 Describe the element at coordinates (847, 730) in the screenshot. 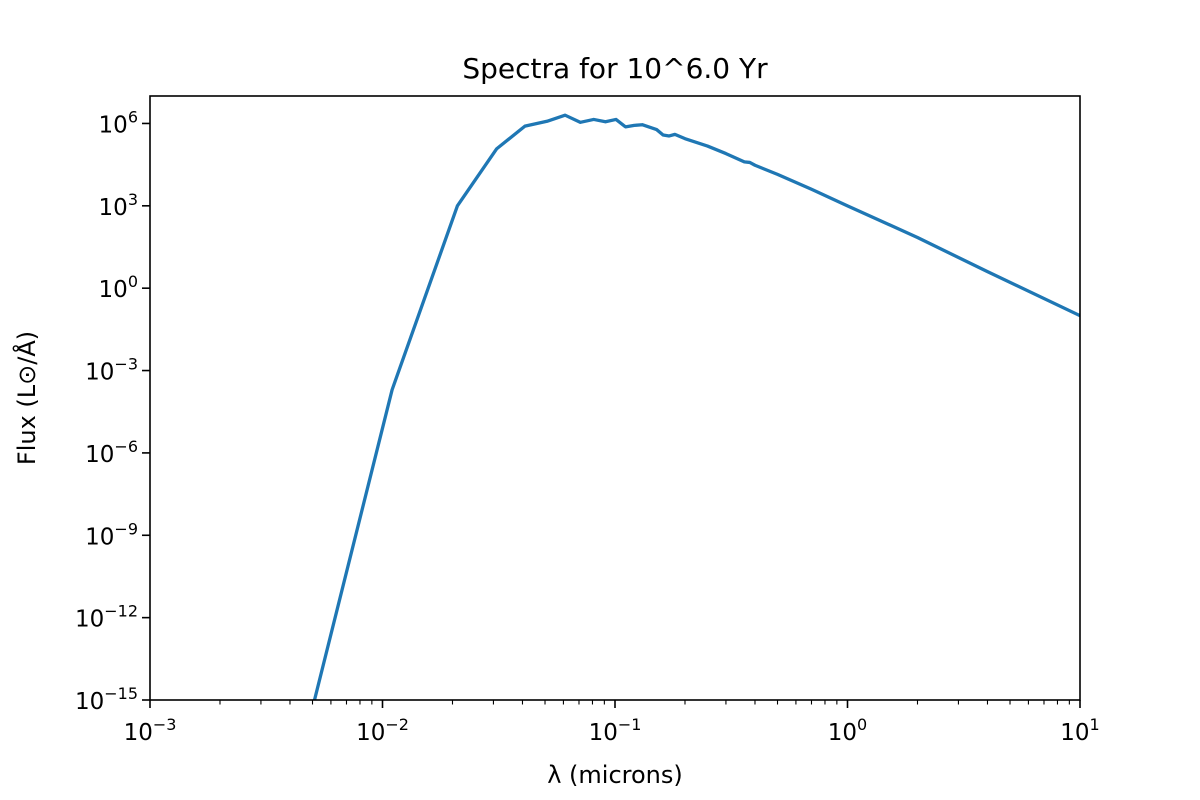

I see `x-tick-label-3: 10⁰` at that location.